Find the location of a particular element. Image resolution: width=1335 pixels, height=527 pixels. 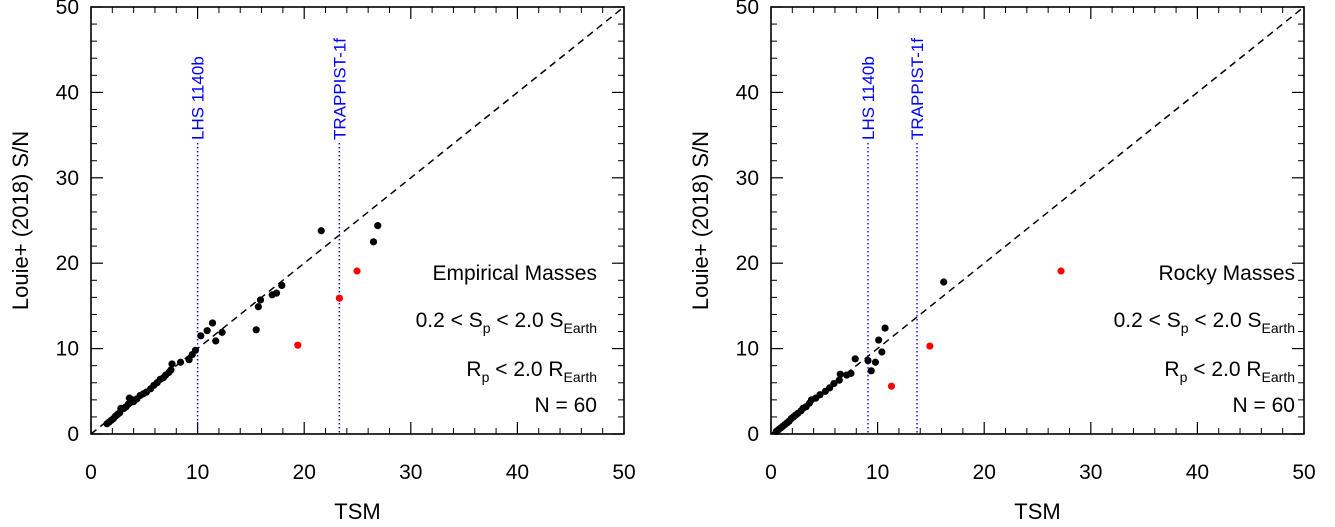

legend-line-2: Rp < 2.0 REarth is located at coordinates (531, 371).